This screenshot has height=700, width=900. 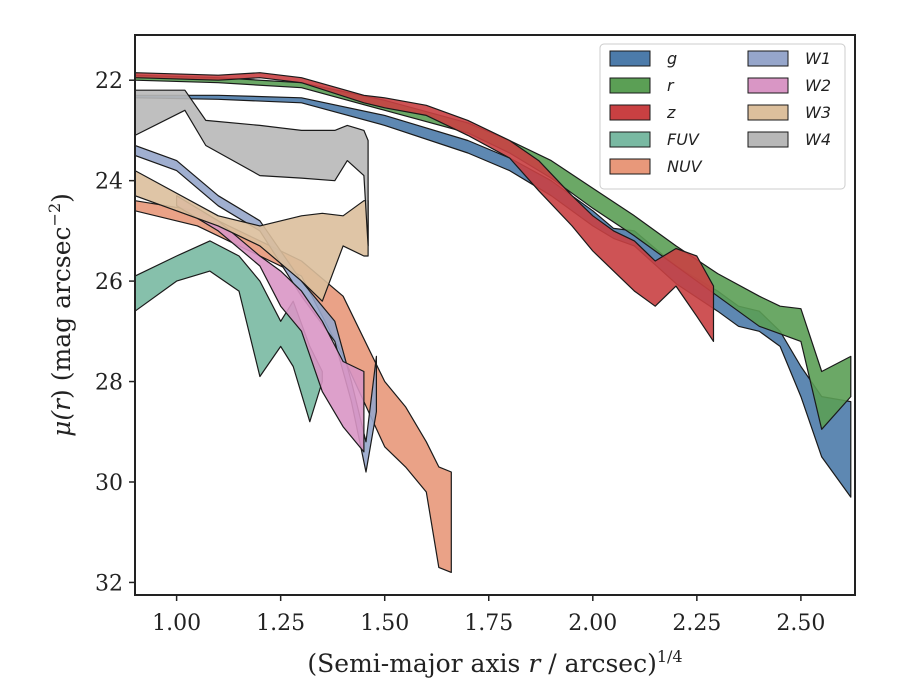 What do you see at coordinates (109, 81) in the screenshot?
I see `y-tick-label: 22` at bounding box center [109, 81].